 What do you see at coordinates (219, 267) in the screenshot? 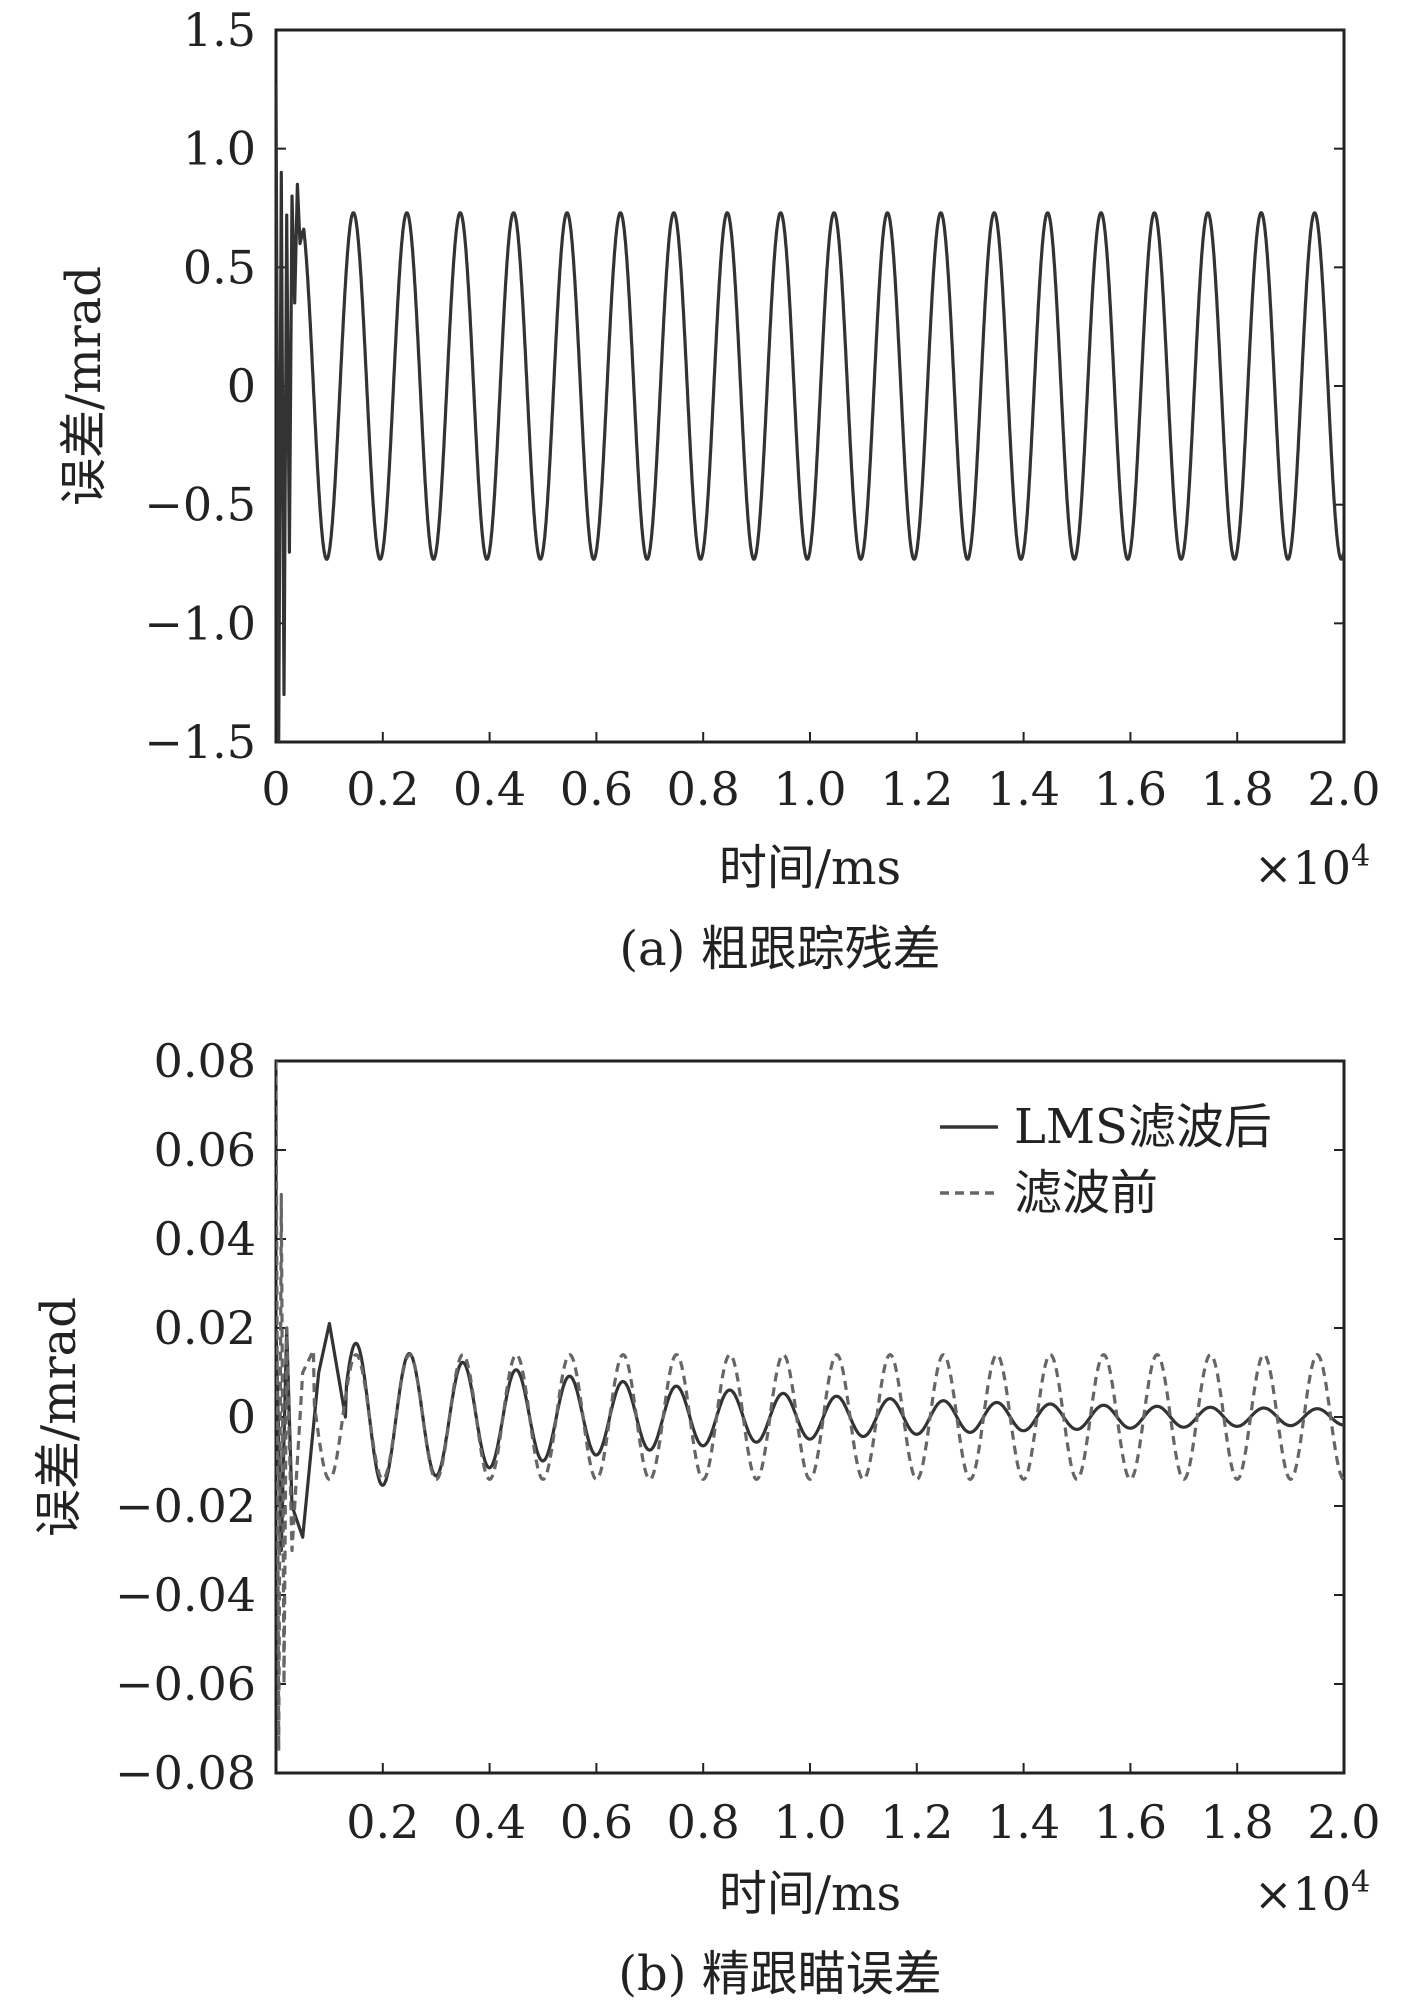
I see `y-tick-label: 0.5` at bounding box center [219, 267].